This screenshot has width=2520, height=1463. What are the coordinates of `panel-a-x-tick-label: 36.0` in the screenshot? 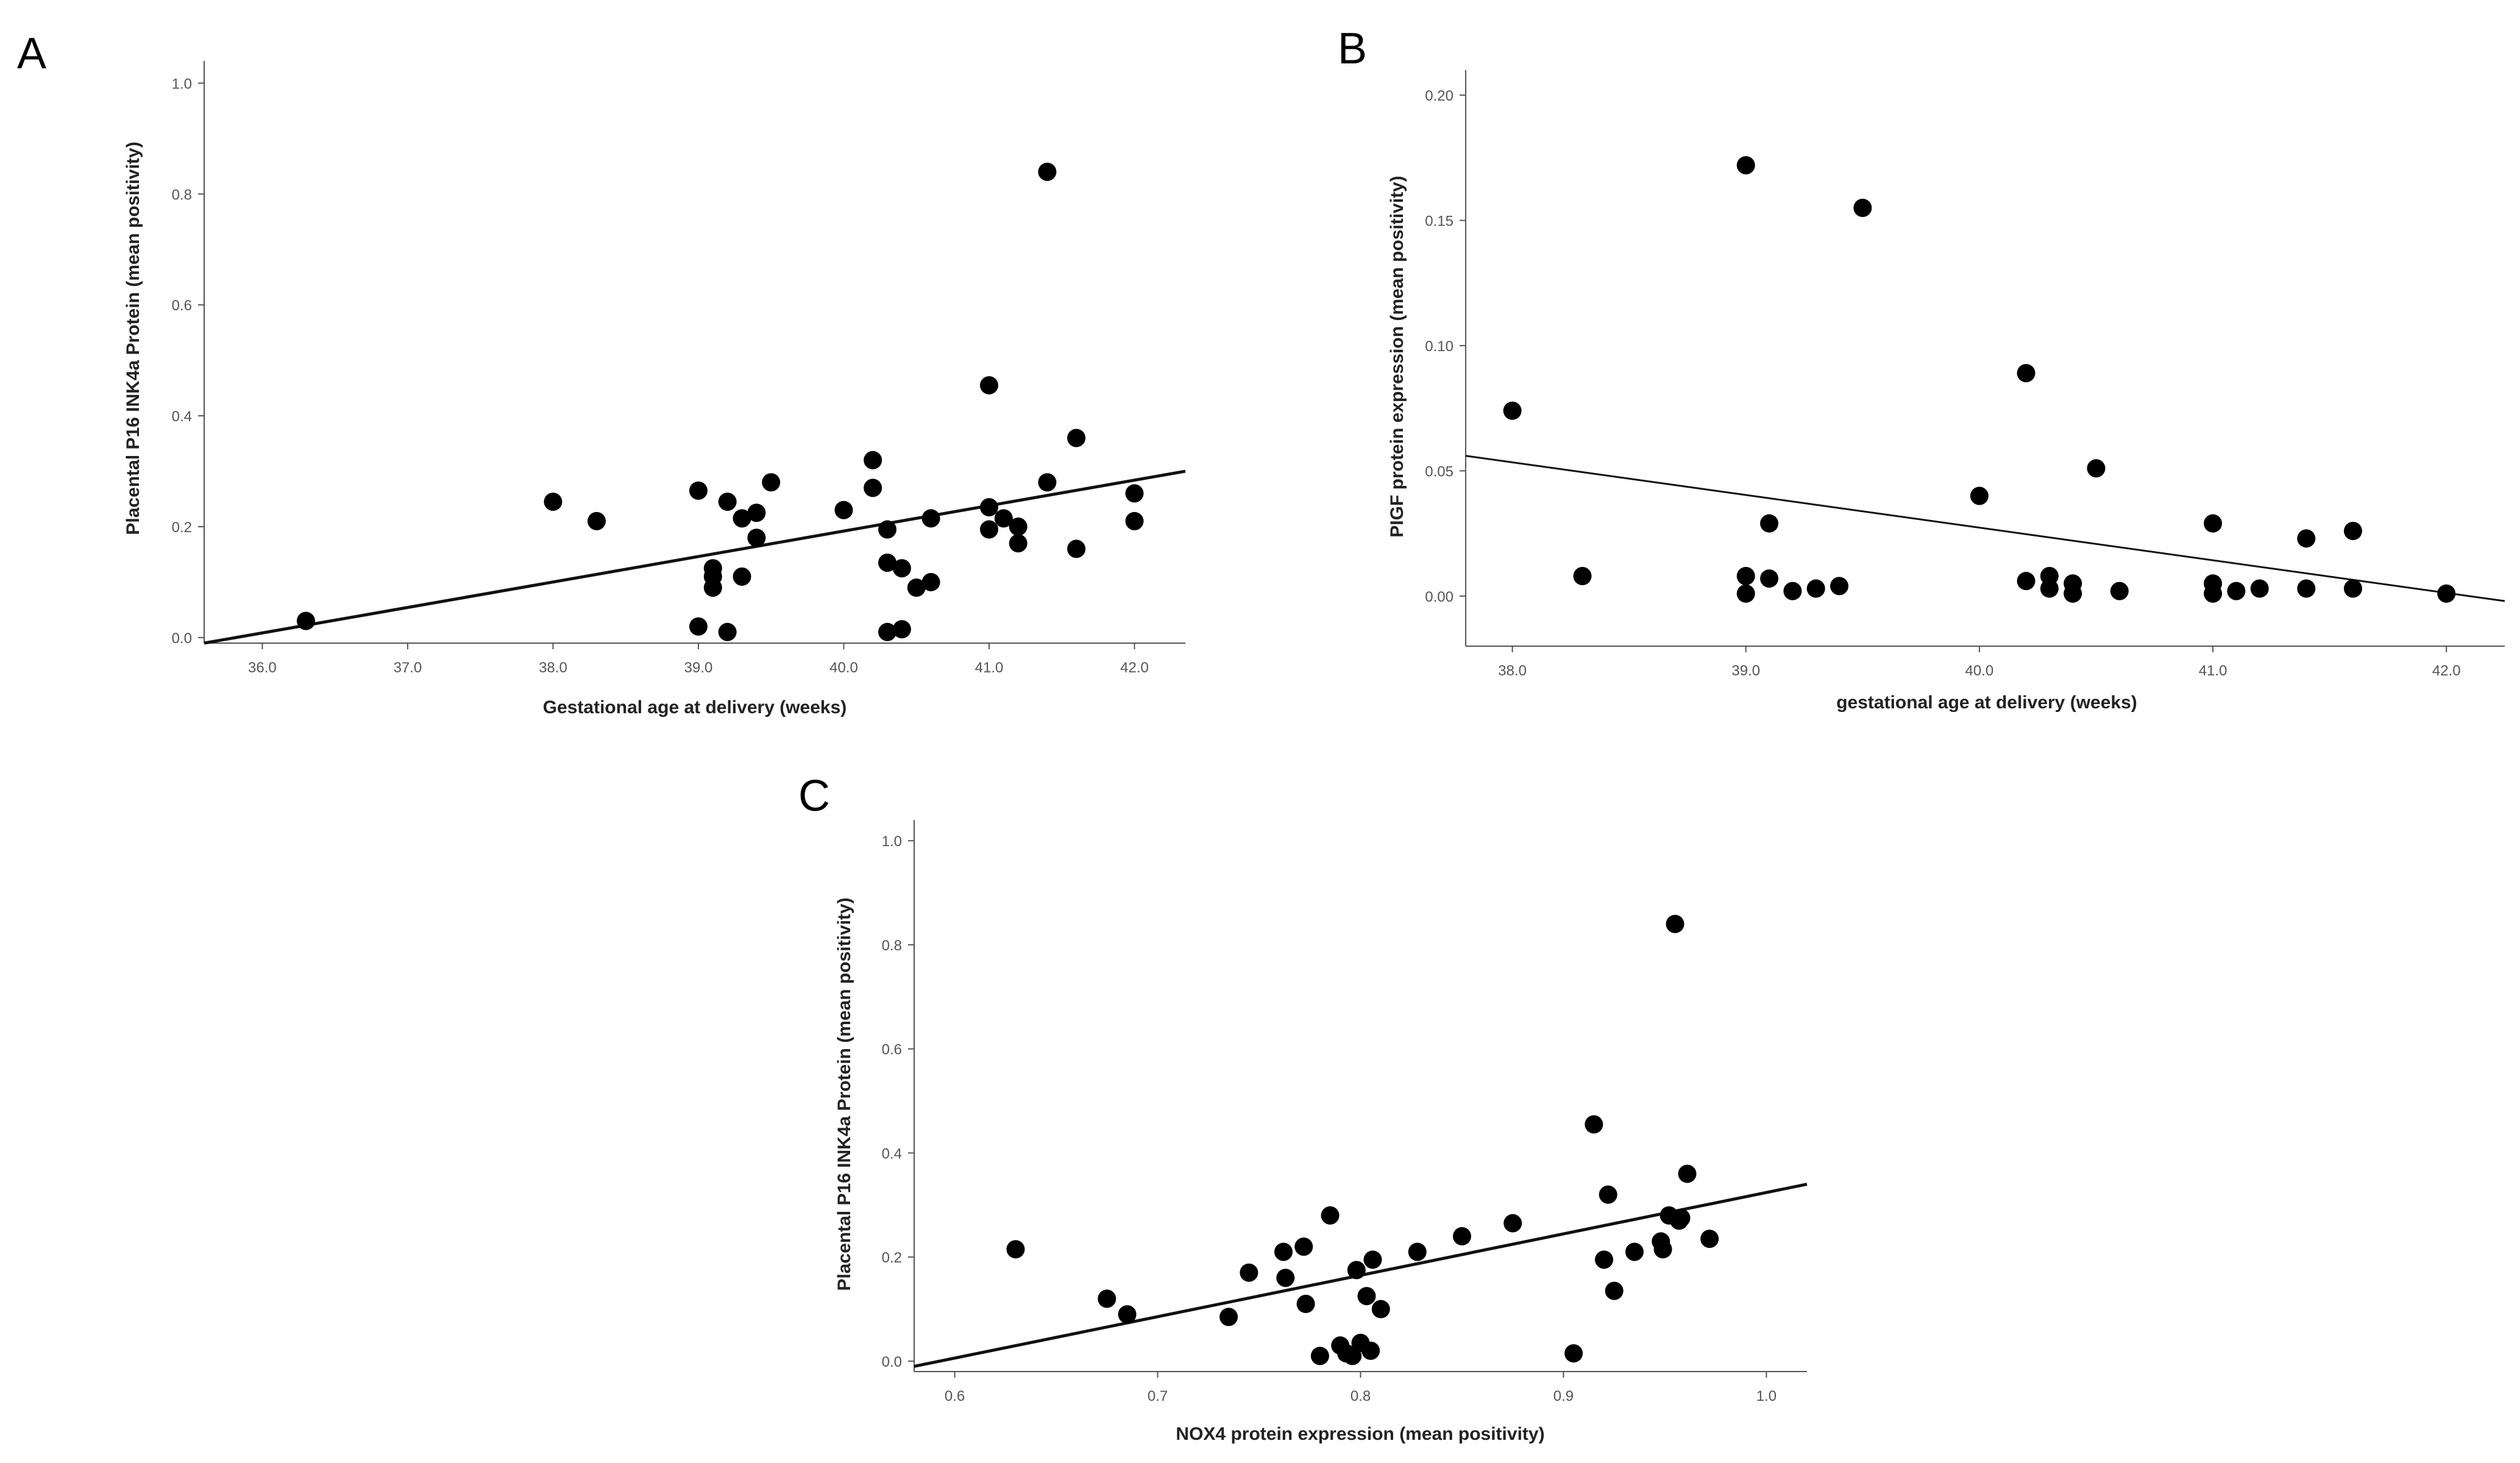 It's located at (262, 668).